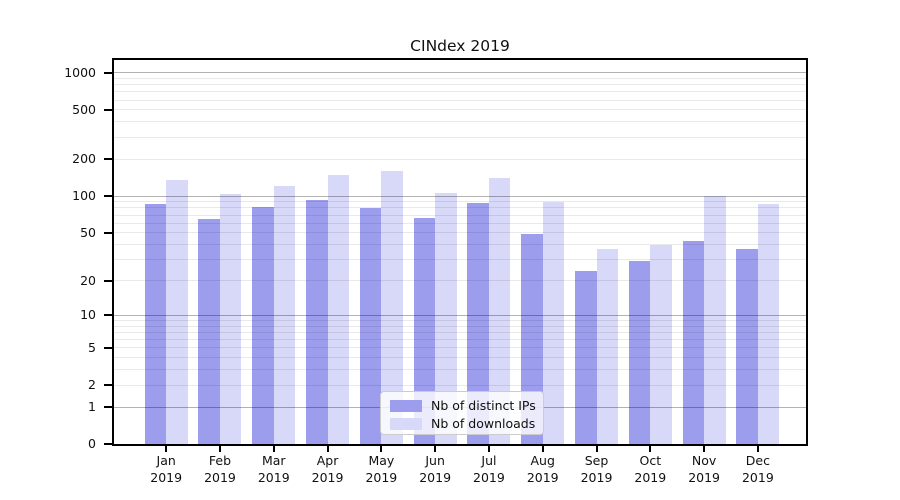 This screenshot has width=900, height=500. What do you see at coordinates (768, 324) in the screenshot?
I see `bar-downloads-dec` at bounding box center [768, 324].